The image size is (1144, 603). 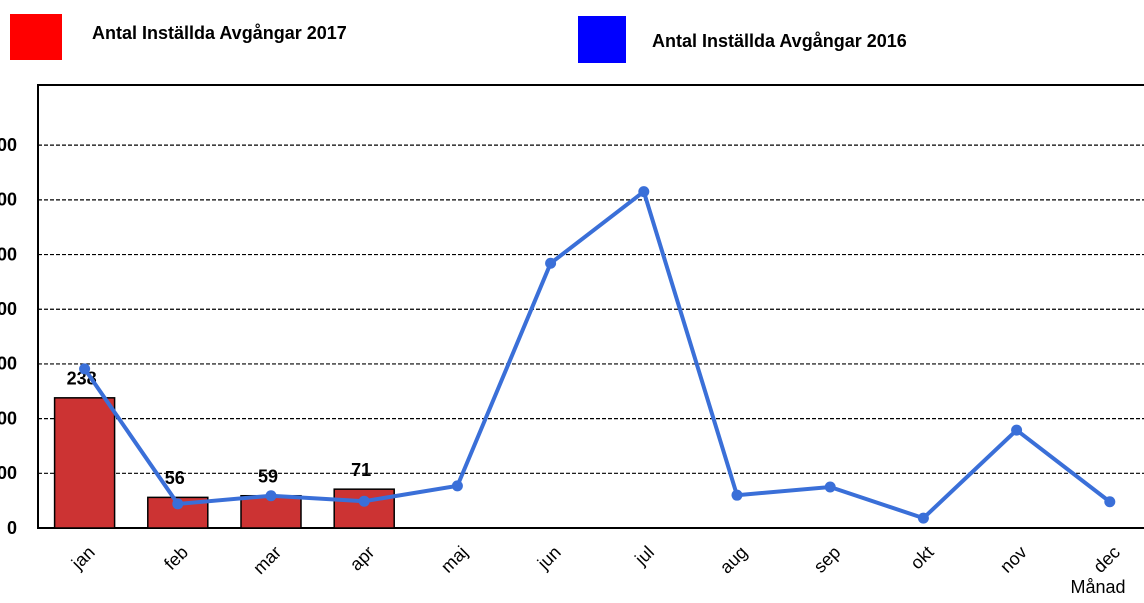 What do you see at coordinates (1013, 559) in the screenshot?
I see `x-tick-label: nov` at bounding box center [1013, 559].